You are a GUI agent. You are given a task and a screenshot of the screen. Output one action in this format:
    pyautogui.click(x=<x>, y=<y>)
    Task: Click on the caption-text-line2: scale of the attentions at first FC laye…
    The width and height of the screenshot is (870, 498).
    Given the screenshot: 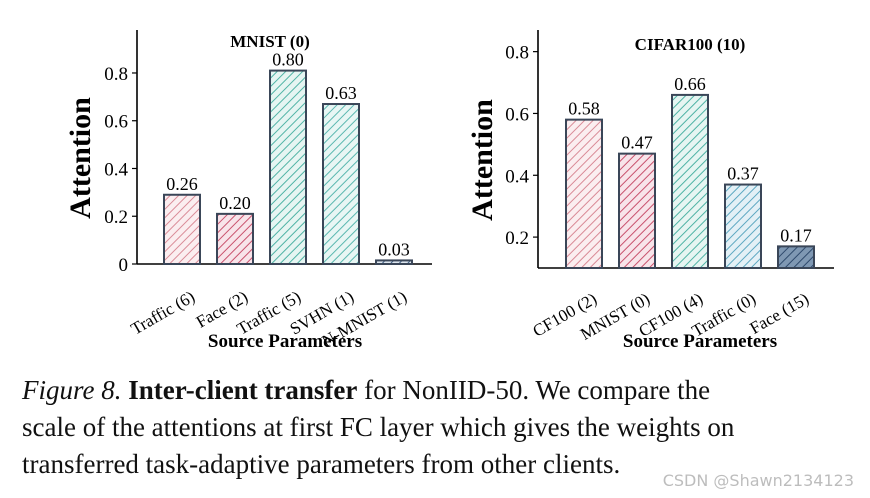 What is the action you would take?
    pyautogui.click(x=378, y=427)
    